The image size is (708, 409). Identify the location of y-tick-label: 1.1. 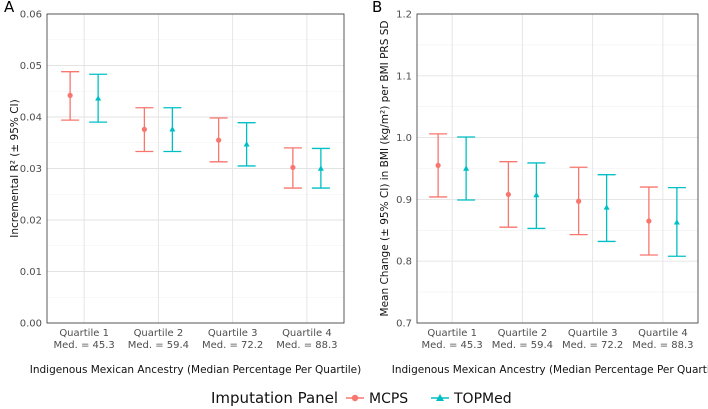
(404, 76).